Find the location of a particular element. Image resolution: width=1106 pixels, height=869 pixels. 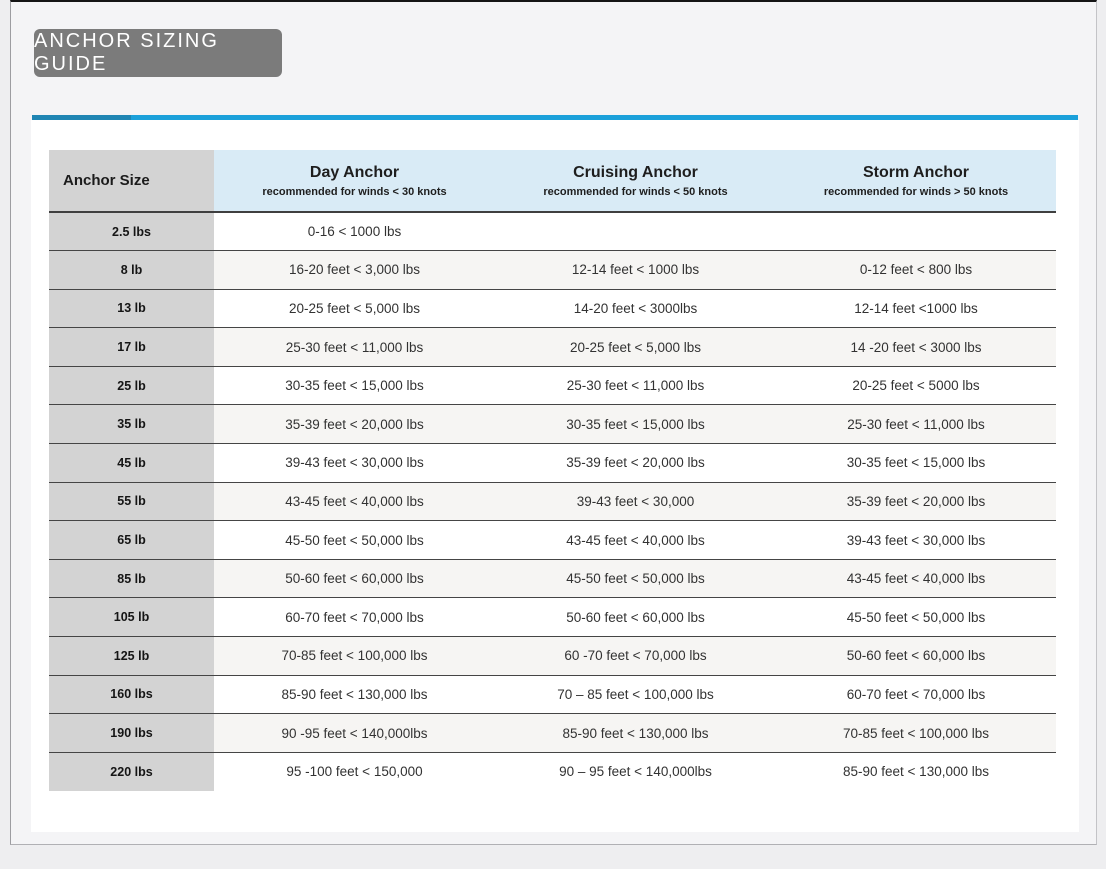

storm-anchor-cell is located at coordinates (916, 231).